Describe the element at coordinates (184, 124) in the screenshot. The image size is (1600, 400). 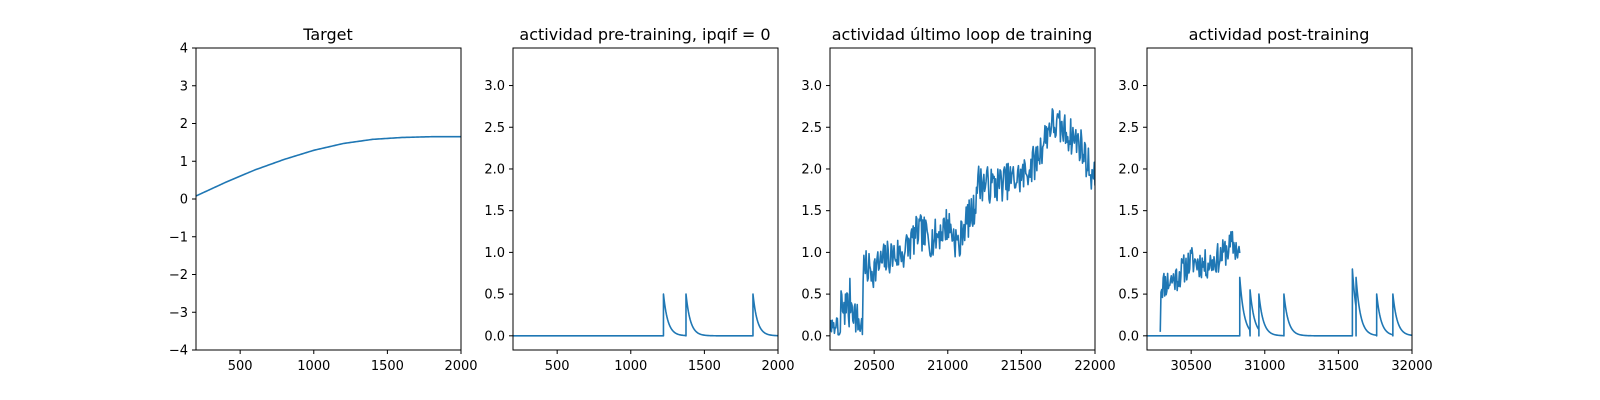
I see `target-y-tick-label: 2` at that location.